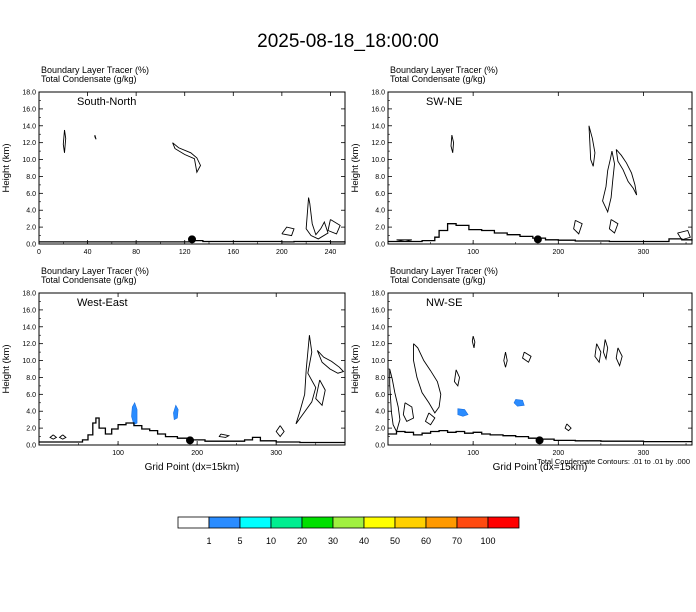  Describe the element at coordinates (208, 541) in the screenshot. I see `colorbar-label: 1` at that location.